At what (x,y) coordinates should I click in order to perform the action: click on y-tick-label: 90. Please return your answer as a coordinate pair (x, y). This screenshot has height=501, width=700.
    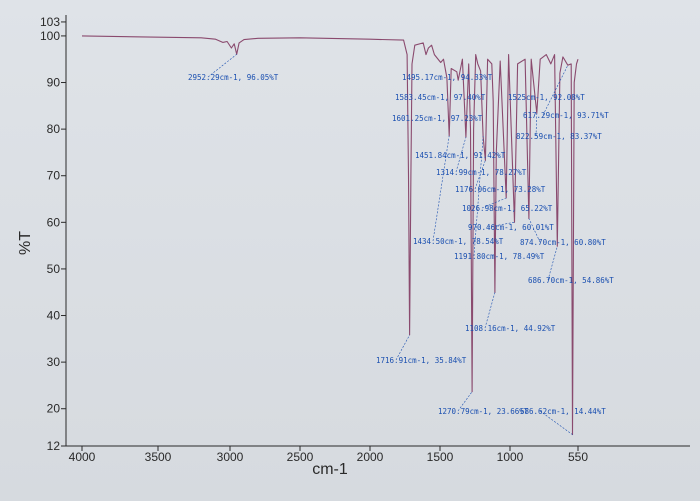
    Looking at the image, I should click on (54, 83).